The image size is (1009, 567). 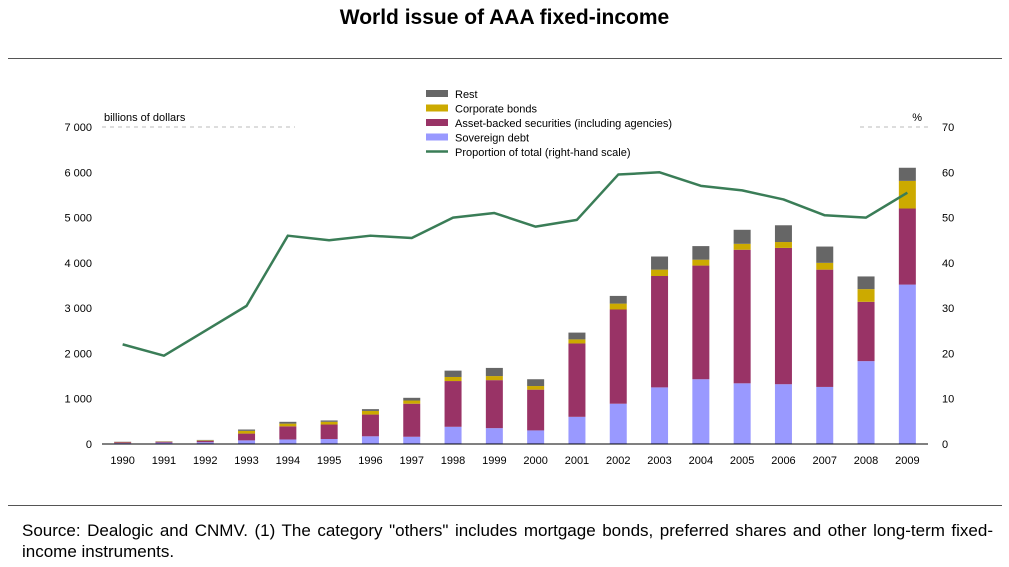 What do you see at coordinates (948, 128) in the screenshot?
I see `y-right-tick-label: 70` at bounding box center [948, 128].